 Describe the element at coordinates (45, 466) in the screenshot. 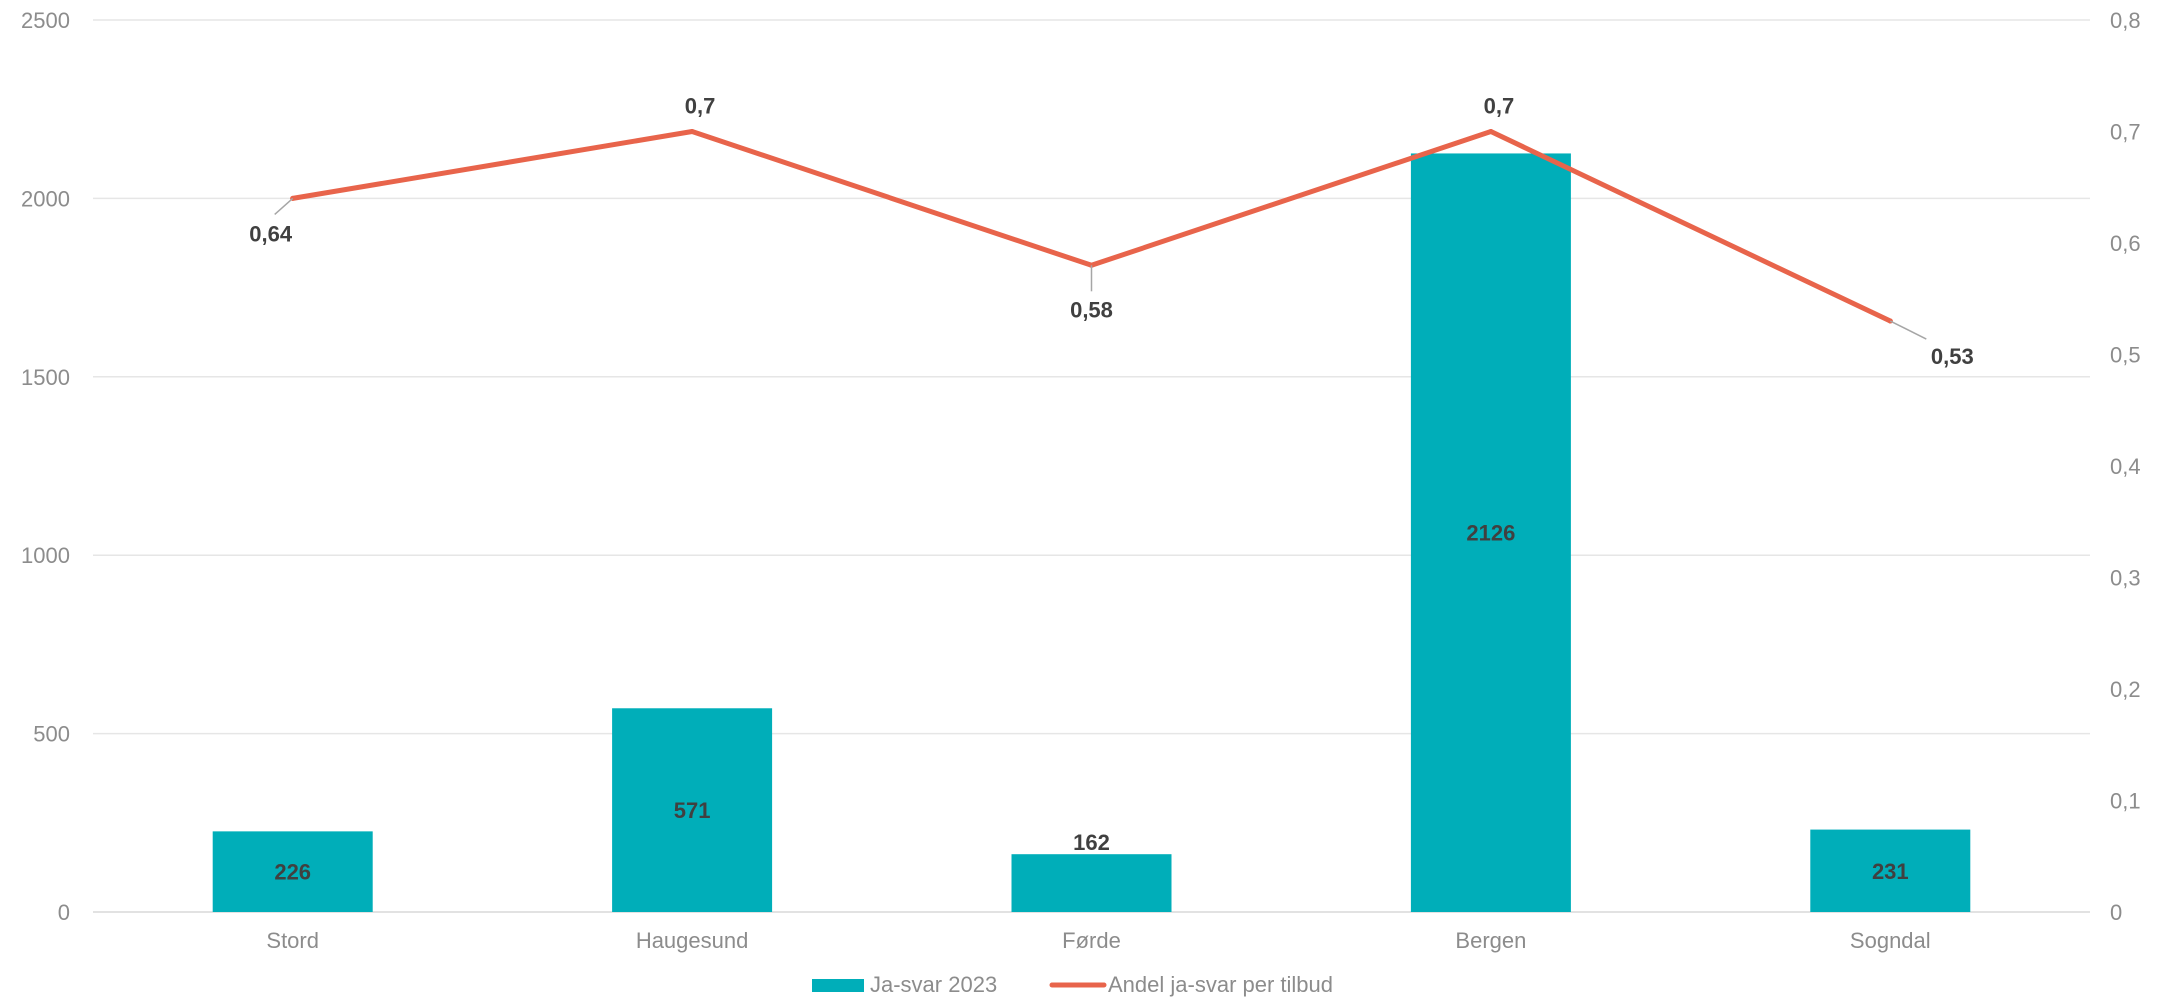

I see `left-axis-ticks: 0 500 1000 1500 2000 2500` at that location.